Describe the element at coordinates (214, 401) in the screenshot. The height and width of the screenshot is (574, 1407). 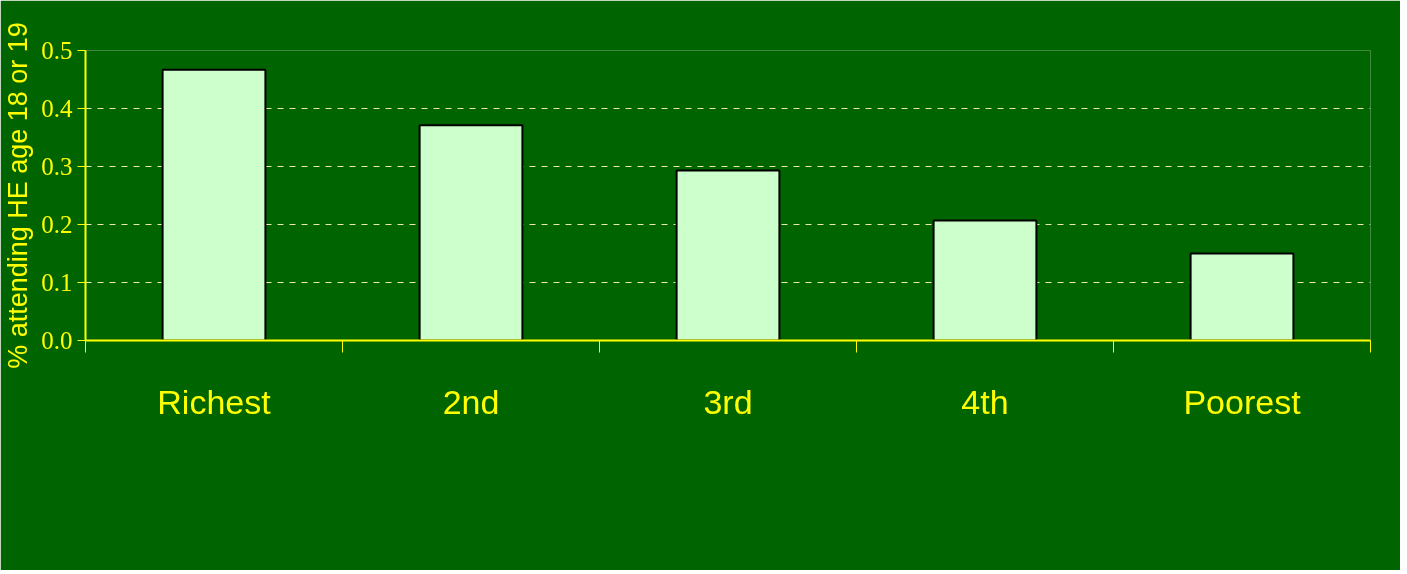
I see `x-tick-label: Richest` at that location.